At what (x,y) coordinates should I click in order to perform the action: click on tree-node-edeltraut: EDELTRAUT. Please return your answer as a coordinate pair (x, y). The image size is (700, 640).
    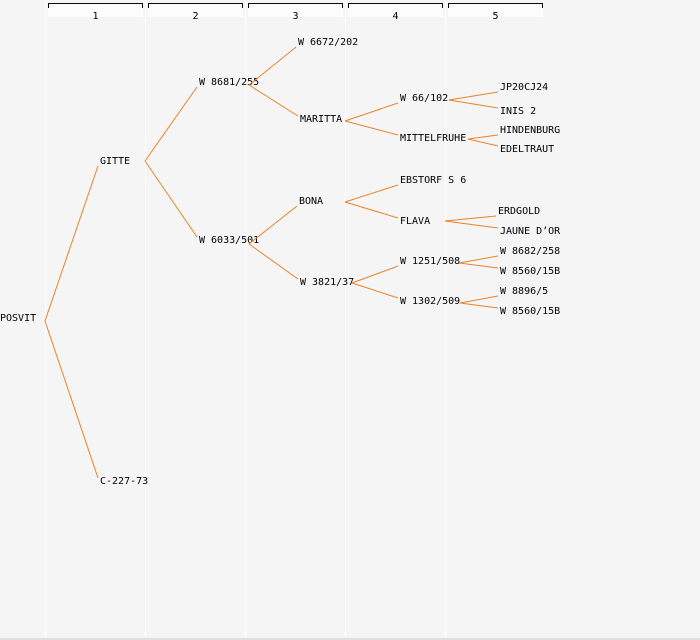
    Looking at the image, I should click on (527, 149).